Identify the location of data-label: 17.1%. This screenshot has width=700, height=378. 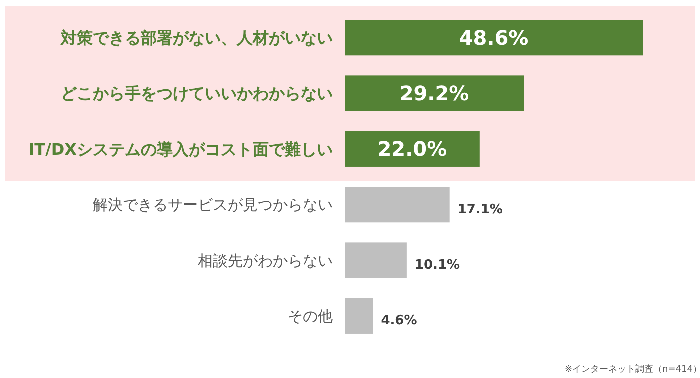
(480, 210).